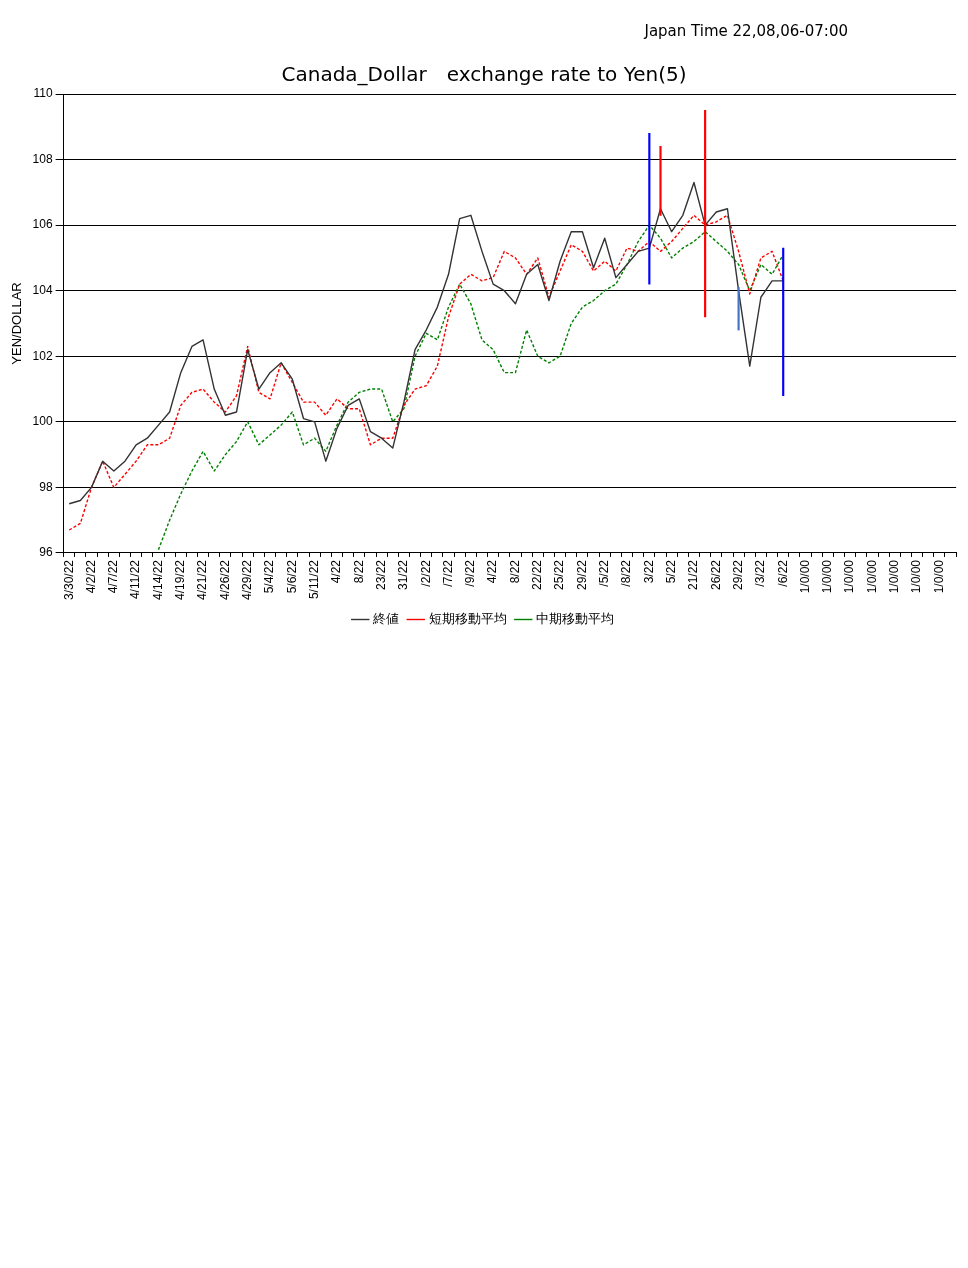 The image size is (968, 1268). Describe the element at coordinates (42, 355) in the screenshot. I see `y-tick-label: 102` at that location.